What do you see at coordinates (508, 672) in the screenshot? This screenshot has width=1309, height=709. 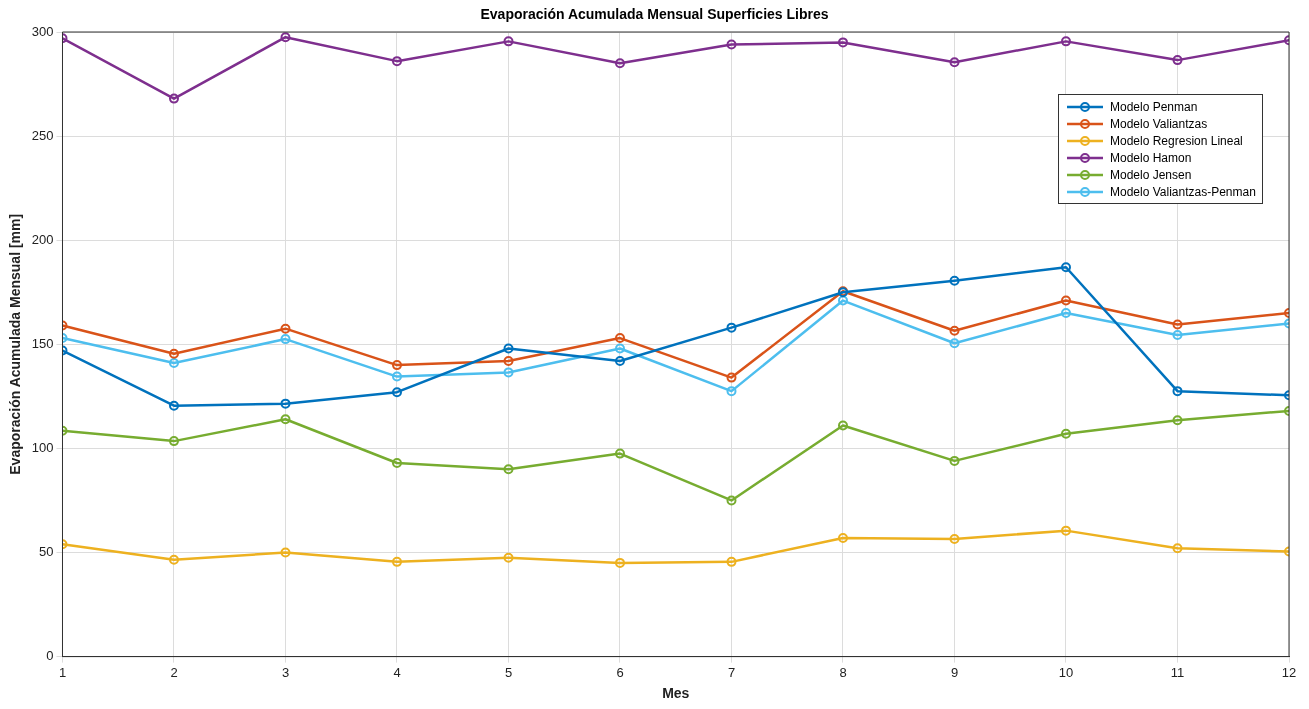 I see `x-tick-label: 5` at bounding box center [508, 672].